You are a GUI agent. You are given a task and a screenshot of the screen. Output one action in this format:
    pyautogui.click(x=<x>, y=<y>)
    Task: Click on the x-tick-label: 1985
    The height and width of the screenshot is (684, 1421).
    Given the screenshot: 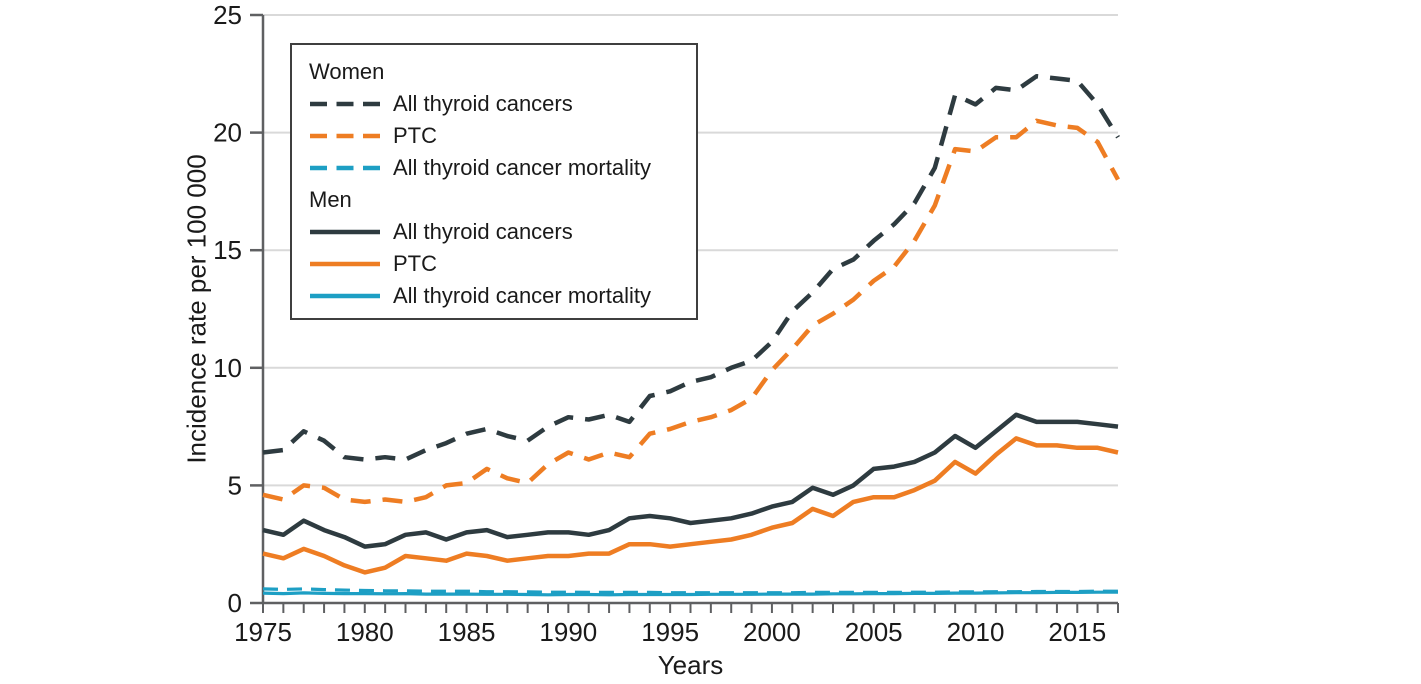 What is the action you would take?
    pyautogui.click(x=467, y=632)
    